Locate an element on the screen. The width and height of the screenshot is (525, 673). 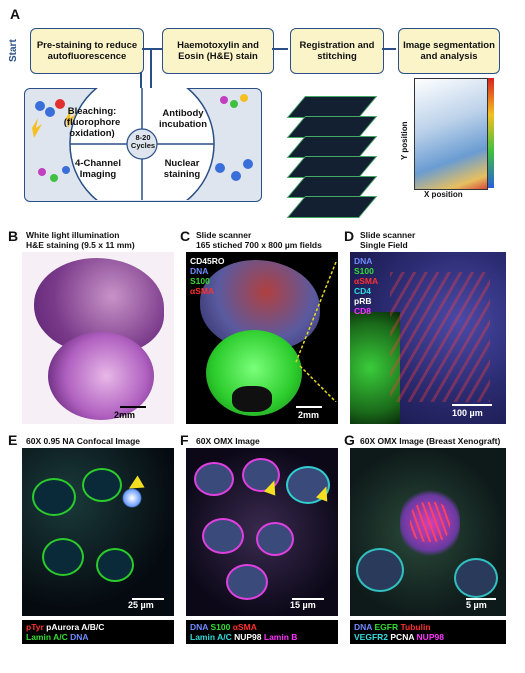
panel-letter-d: D is located at coordinates (349, 236).